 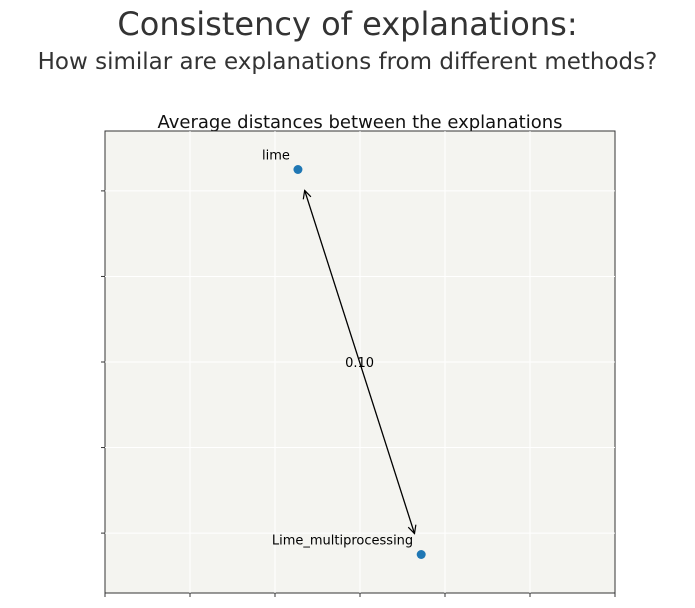 I want to click on distance-arrow, so click(x=360, y=361).